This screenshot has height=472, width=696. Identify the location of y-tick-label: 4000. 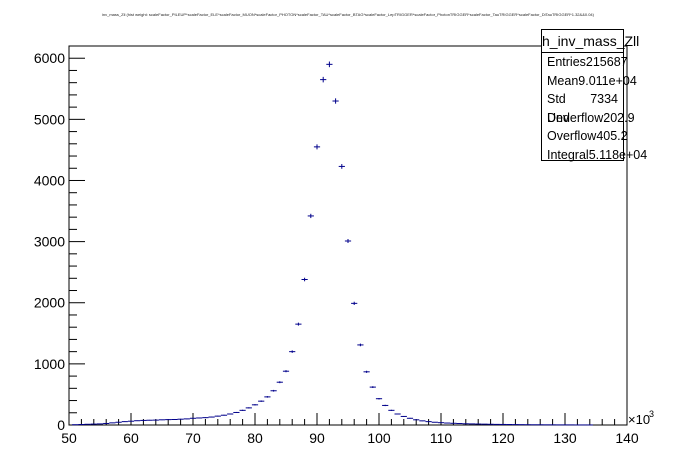
(49, 180).